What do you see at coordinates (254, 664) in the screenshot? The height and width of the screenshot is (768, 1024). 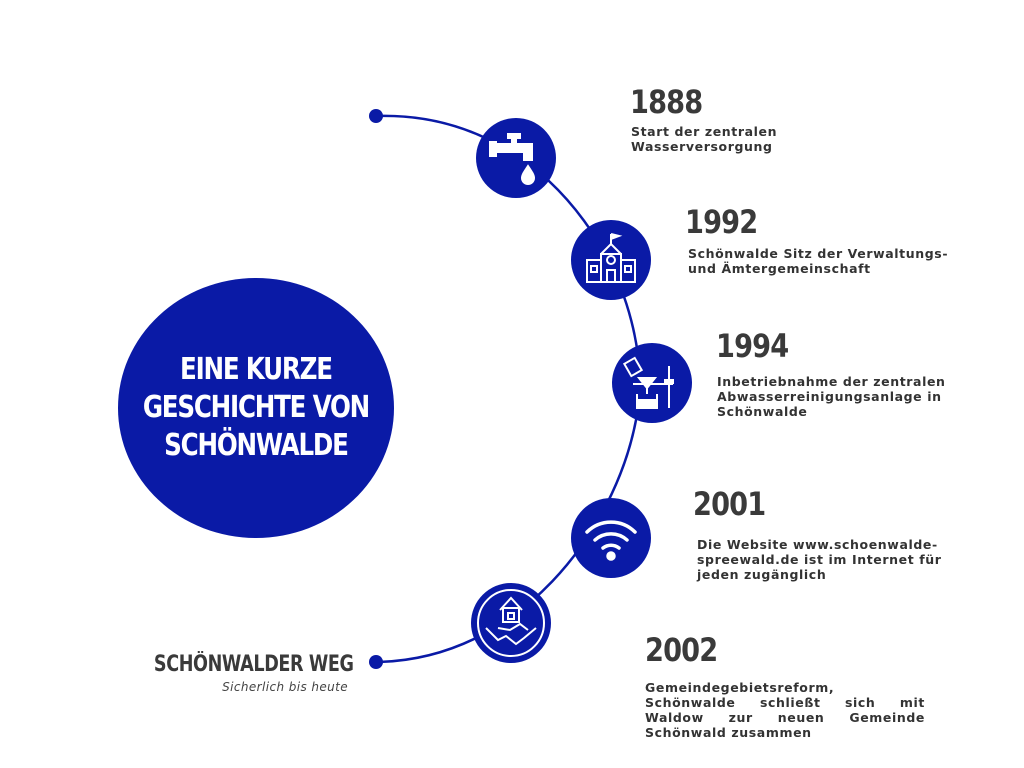 I see `weg-title: SCHÖNWALDER WEG` at bounding box center [254, 664].